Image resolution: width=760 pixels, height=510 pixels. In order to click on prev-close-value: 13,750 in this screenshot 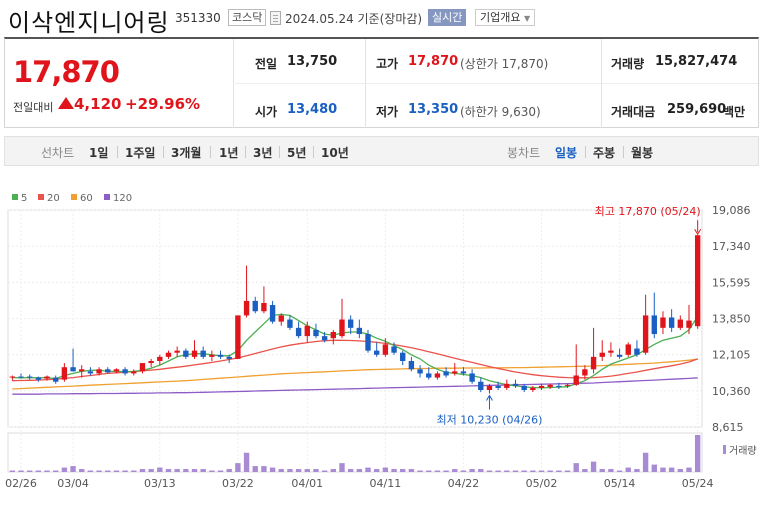, I will do `click(312, 61)`.